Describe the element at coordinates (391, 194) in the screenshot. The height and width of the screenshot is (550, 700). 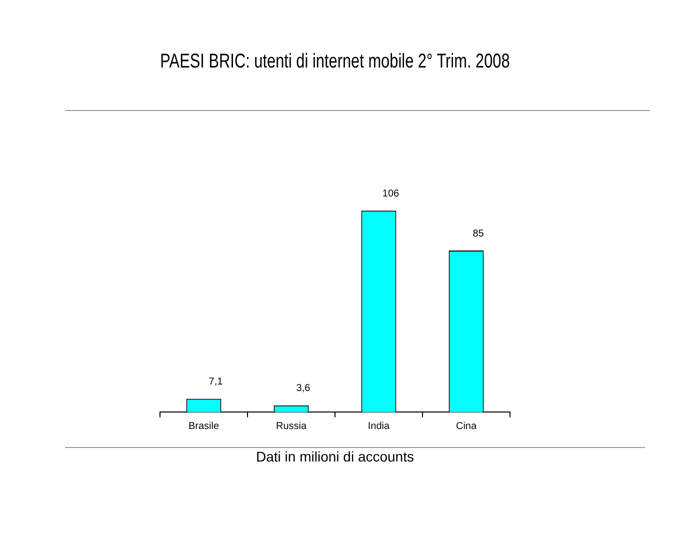
I see `data-label: 106` at that location.